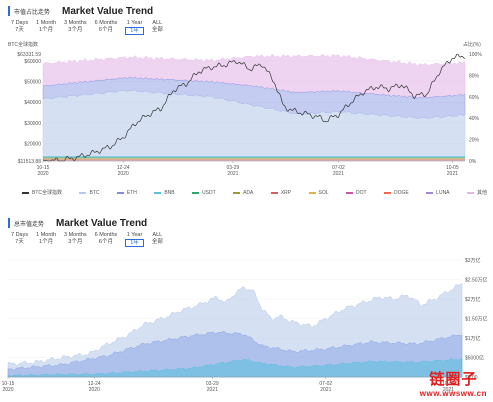 Image resolution: width=493 pixels, height=402 pixels. Describe the element at coordinates (131, 192) in the screenshot. I see `legend-label: ETH` at that location.